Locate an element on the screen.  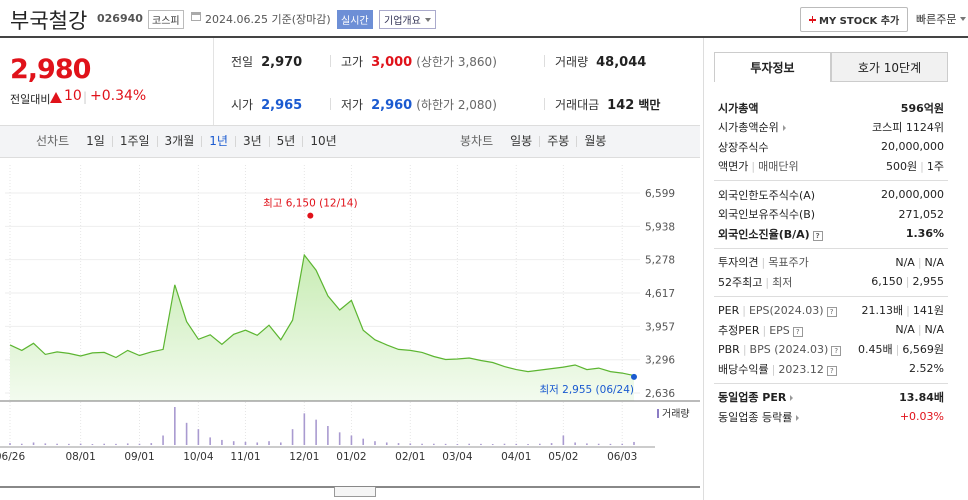
row-label: 외국인보유주식수(B) is located at coordinates (766, 214).